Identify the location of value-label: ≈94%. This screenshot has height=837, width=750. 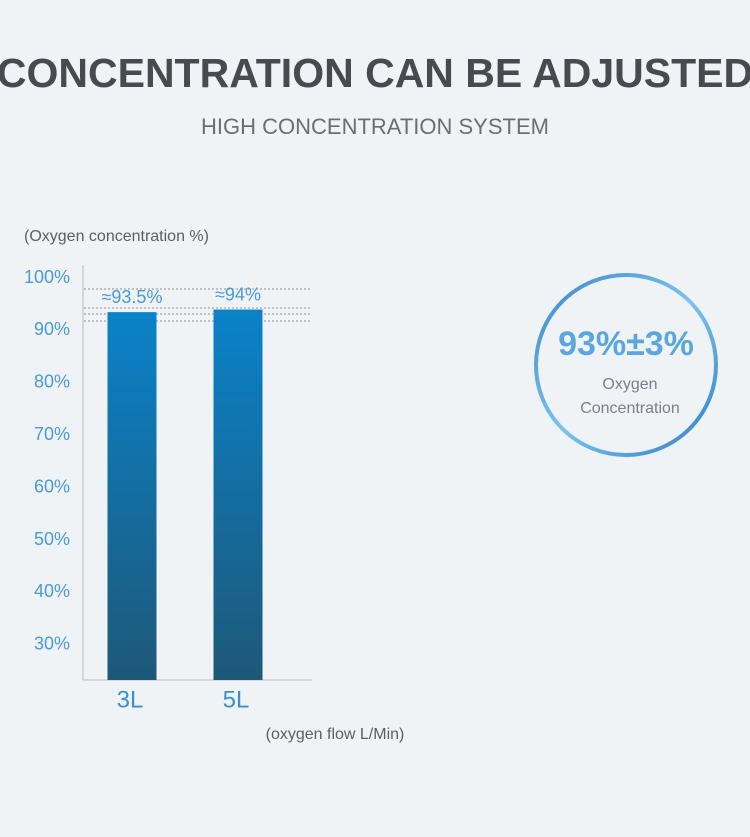
(238, 294).